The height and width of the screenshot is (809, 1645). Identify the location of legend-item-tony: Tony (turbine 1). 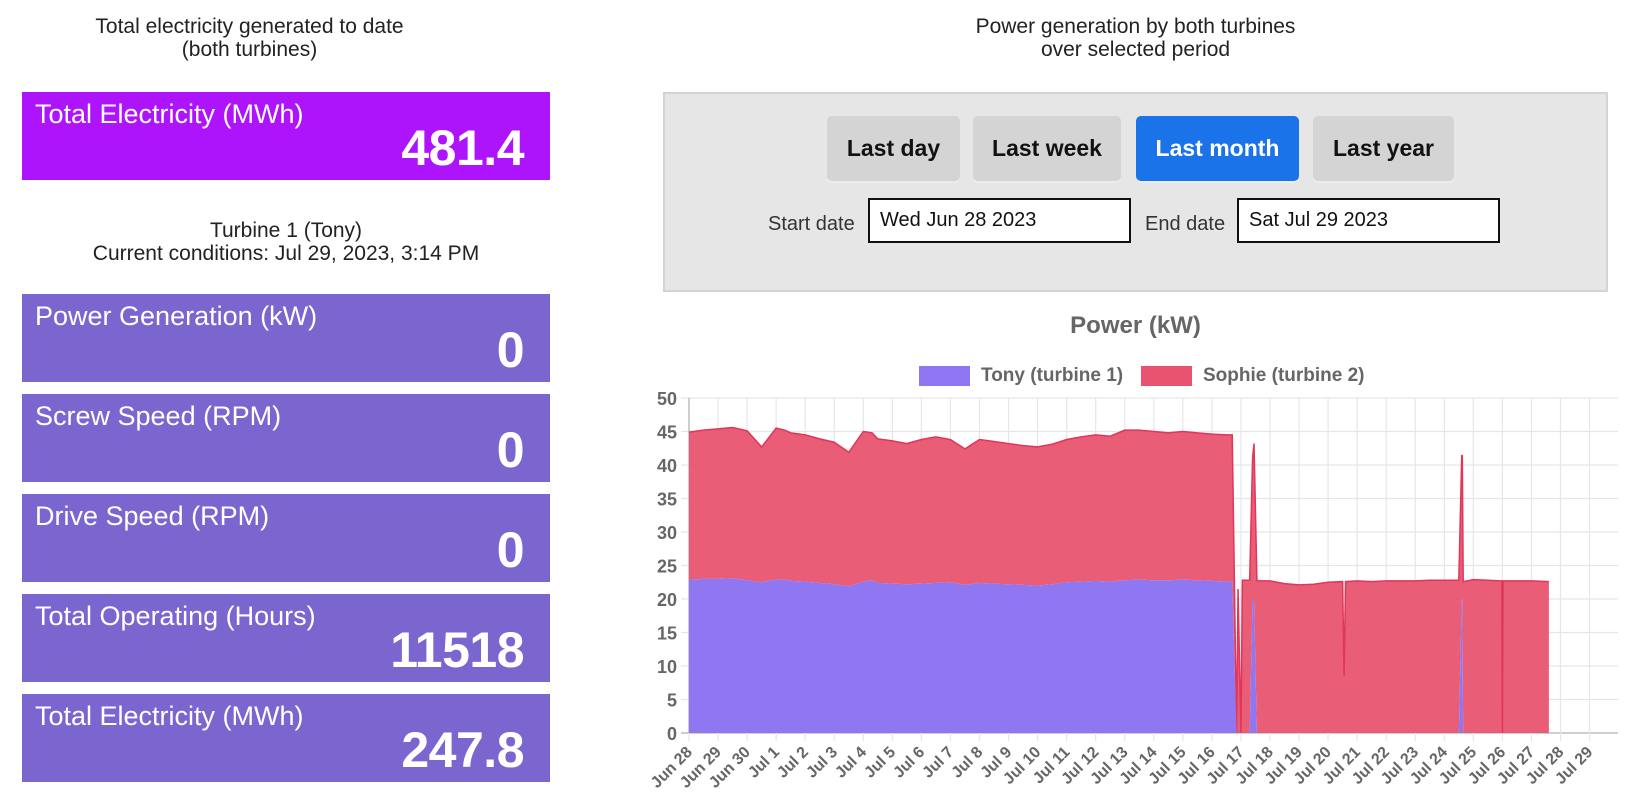
(1021, 376).